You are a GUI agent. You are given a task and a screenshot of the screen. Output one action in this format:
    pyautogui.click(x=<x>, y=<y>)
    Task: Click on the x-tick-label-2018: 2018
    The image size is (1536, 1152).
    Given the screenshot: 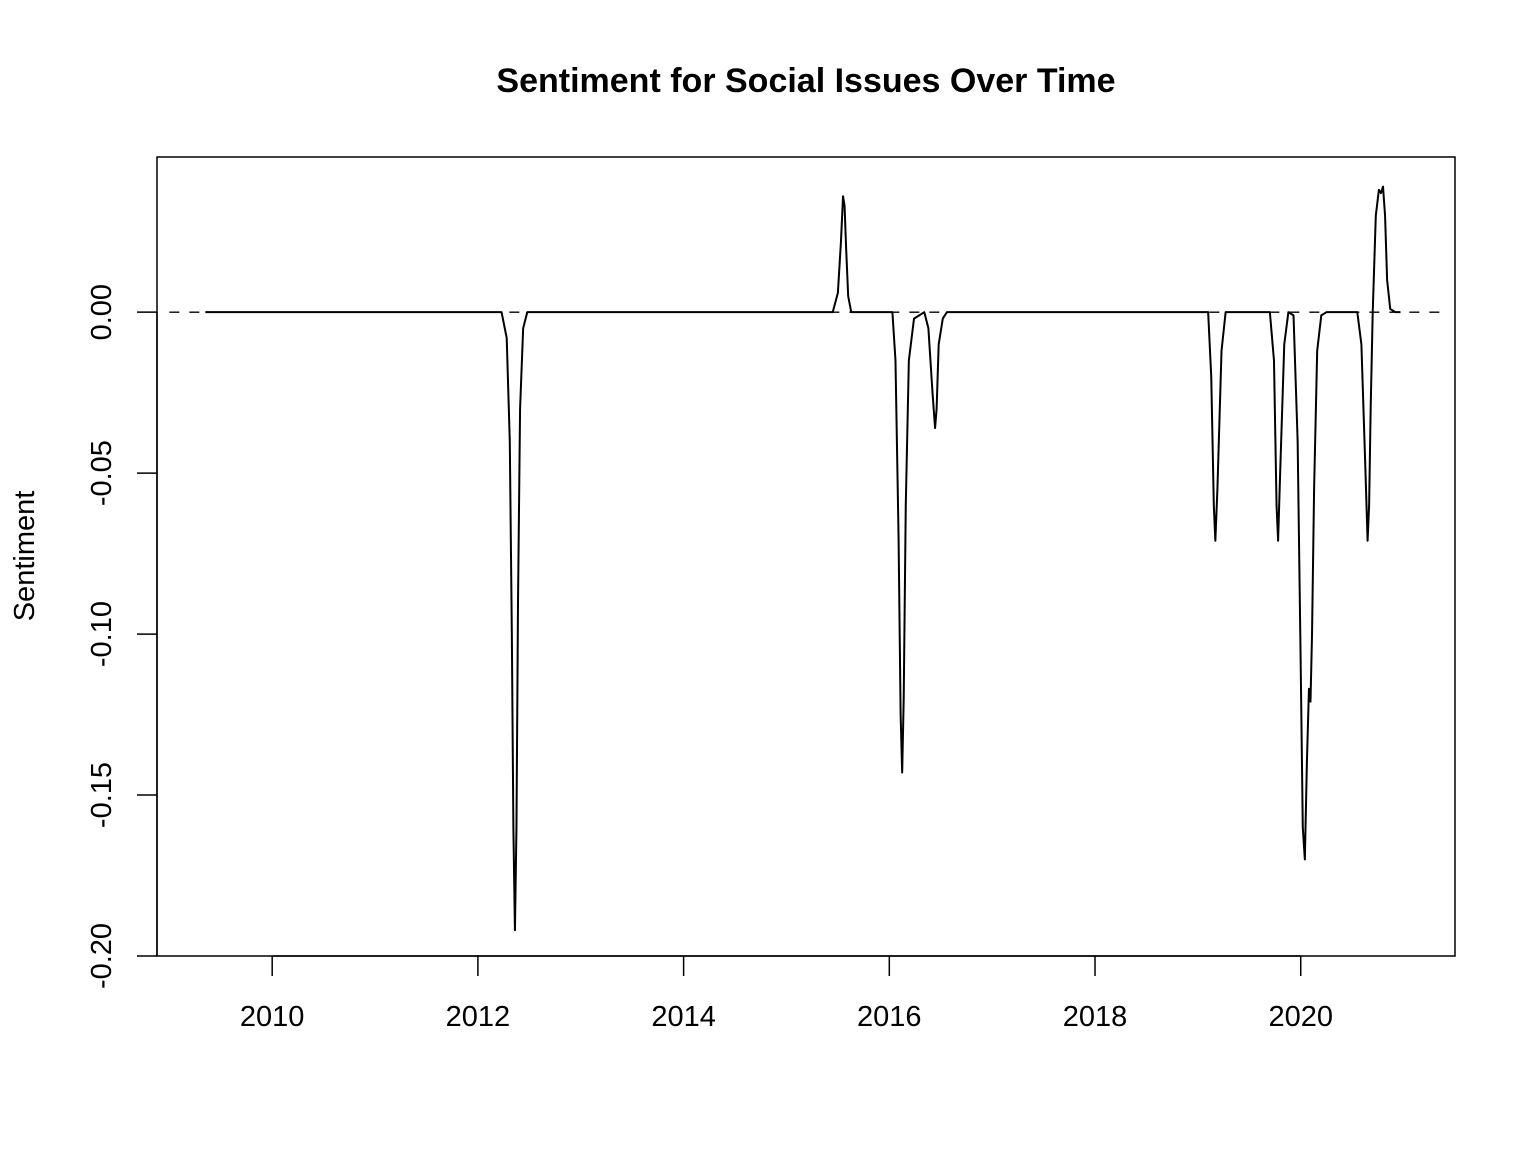 What is the action you would take?
    pyautogui.click(x=1095, y=1017)
    